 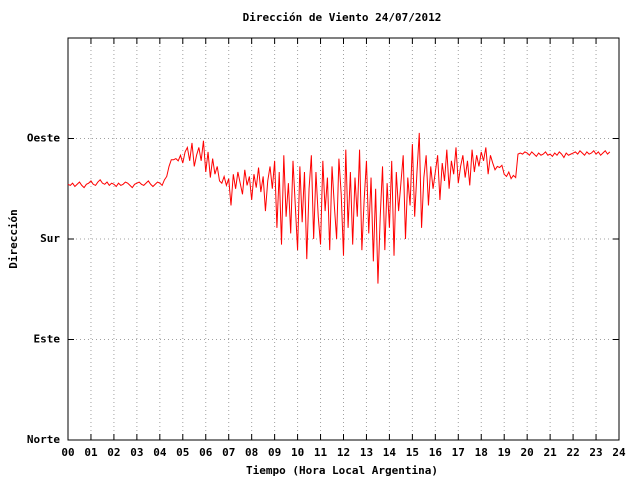 What do you see at coordinates (251, 452) in the screenshot?
I see `x-tick-label: 08` at bounding box center [251, 452].